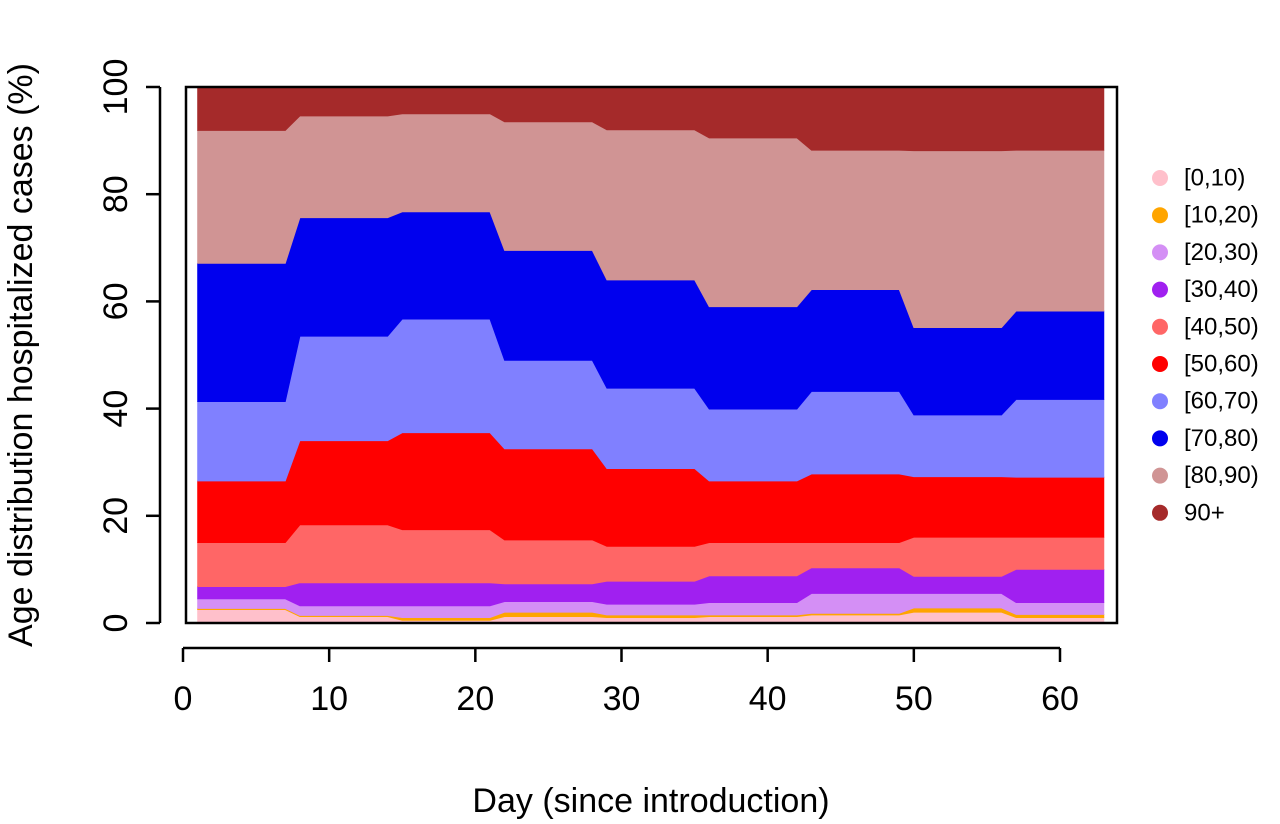  Describe the element at coordinates (1221, 364) in the screenshot. I see `legend-label: [50,60)` at that location.